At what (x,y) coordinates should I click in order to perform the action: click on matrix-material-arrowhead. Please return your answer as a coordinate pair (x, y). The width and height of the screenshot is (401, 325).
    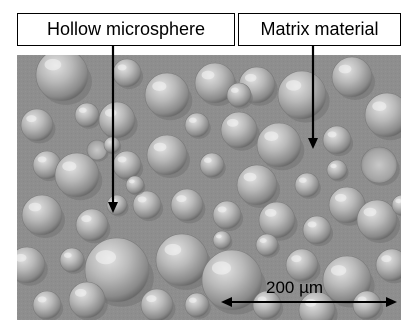
    Looking at the image, I should click on (313, 143).